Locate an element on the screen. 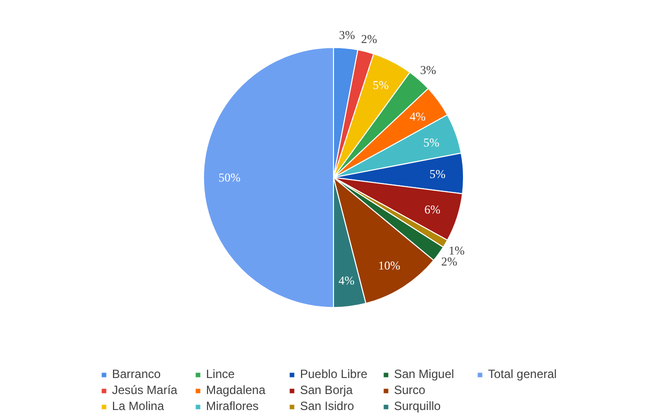 This screenshot has height=415, width=649. data-label: 6% is located at coordinates (432, 209).